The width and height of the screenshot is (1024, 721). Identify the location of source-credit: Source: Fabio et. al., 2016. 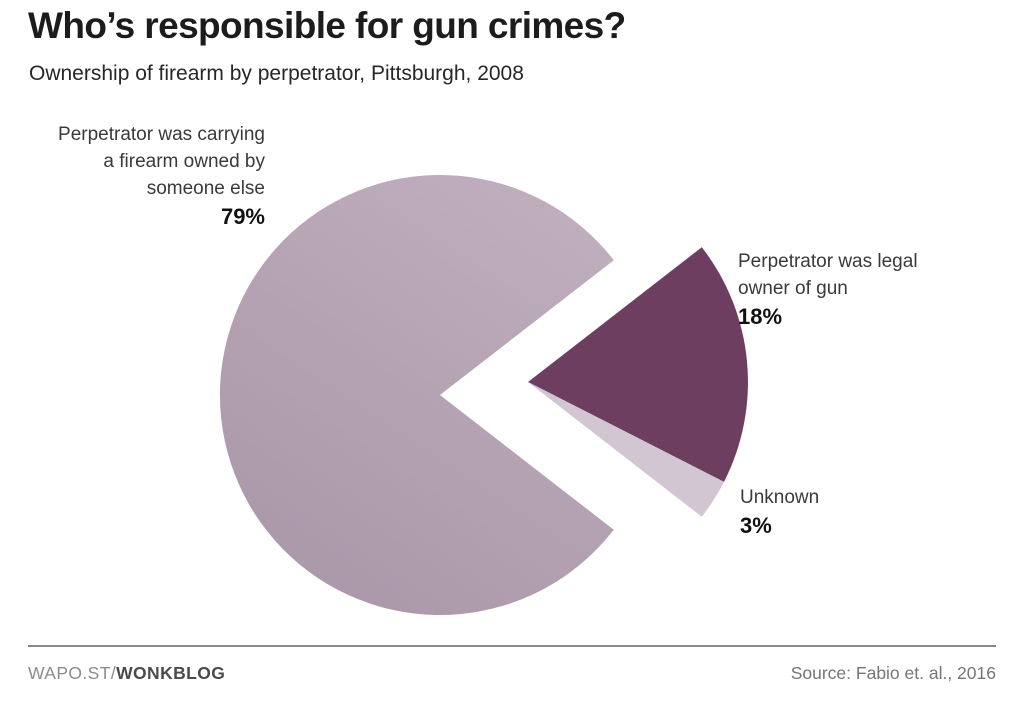
(893, 673).